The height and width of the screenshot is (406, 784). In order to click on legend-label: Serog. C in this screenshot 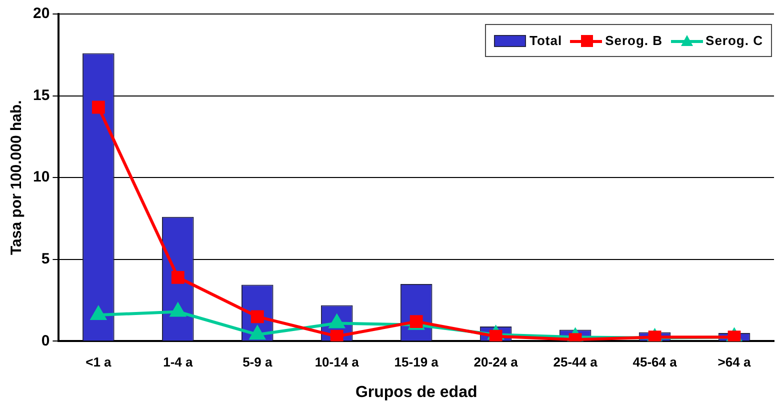, I will do `click(734, 40)`.